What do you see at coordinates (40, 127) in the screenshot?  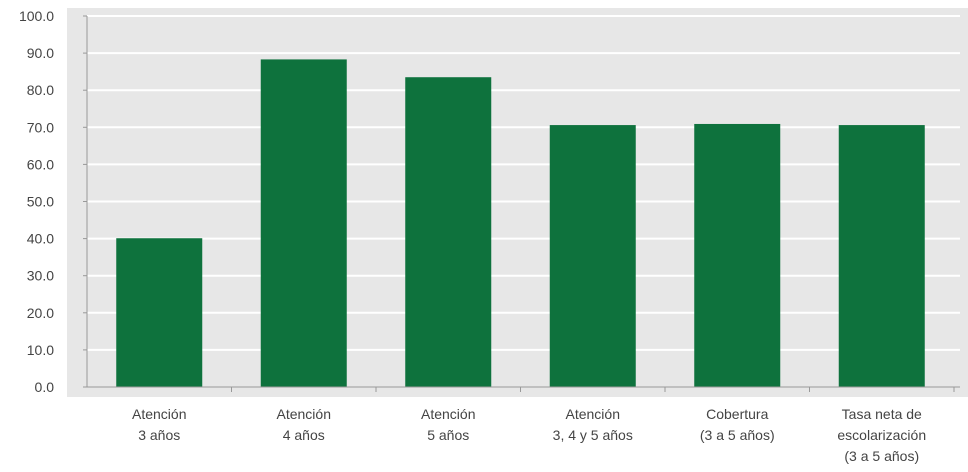 I see `y-tick-label: 70.0` at bounding box center [40, 127].